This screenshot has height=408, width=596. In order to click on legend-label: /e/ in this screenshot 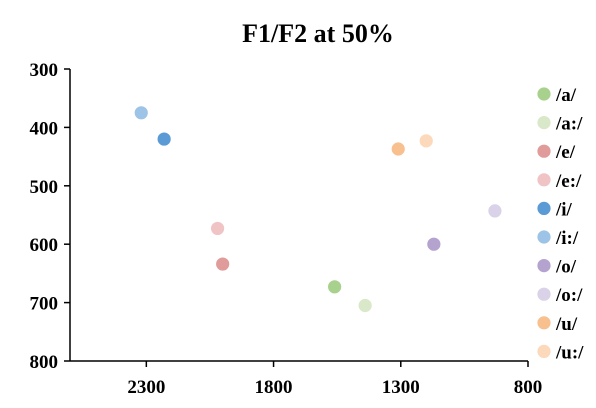, I will do `click(565, 152)`.